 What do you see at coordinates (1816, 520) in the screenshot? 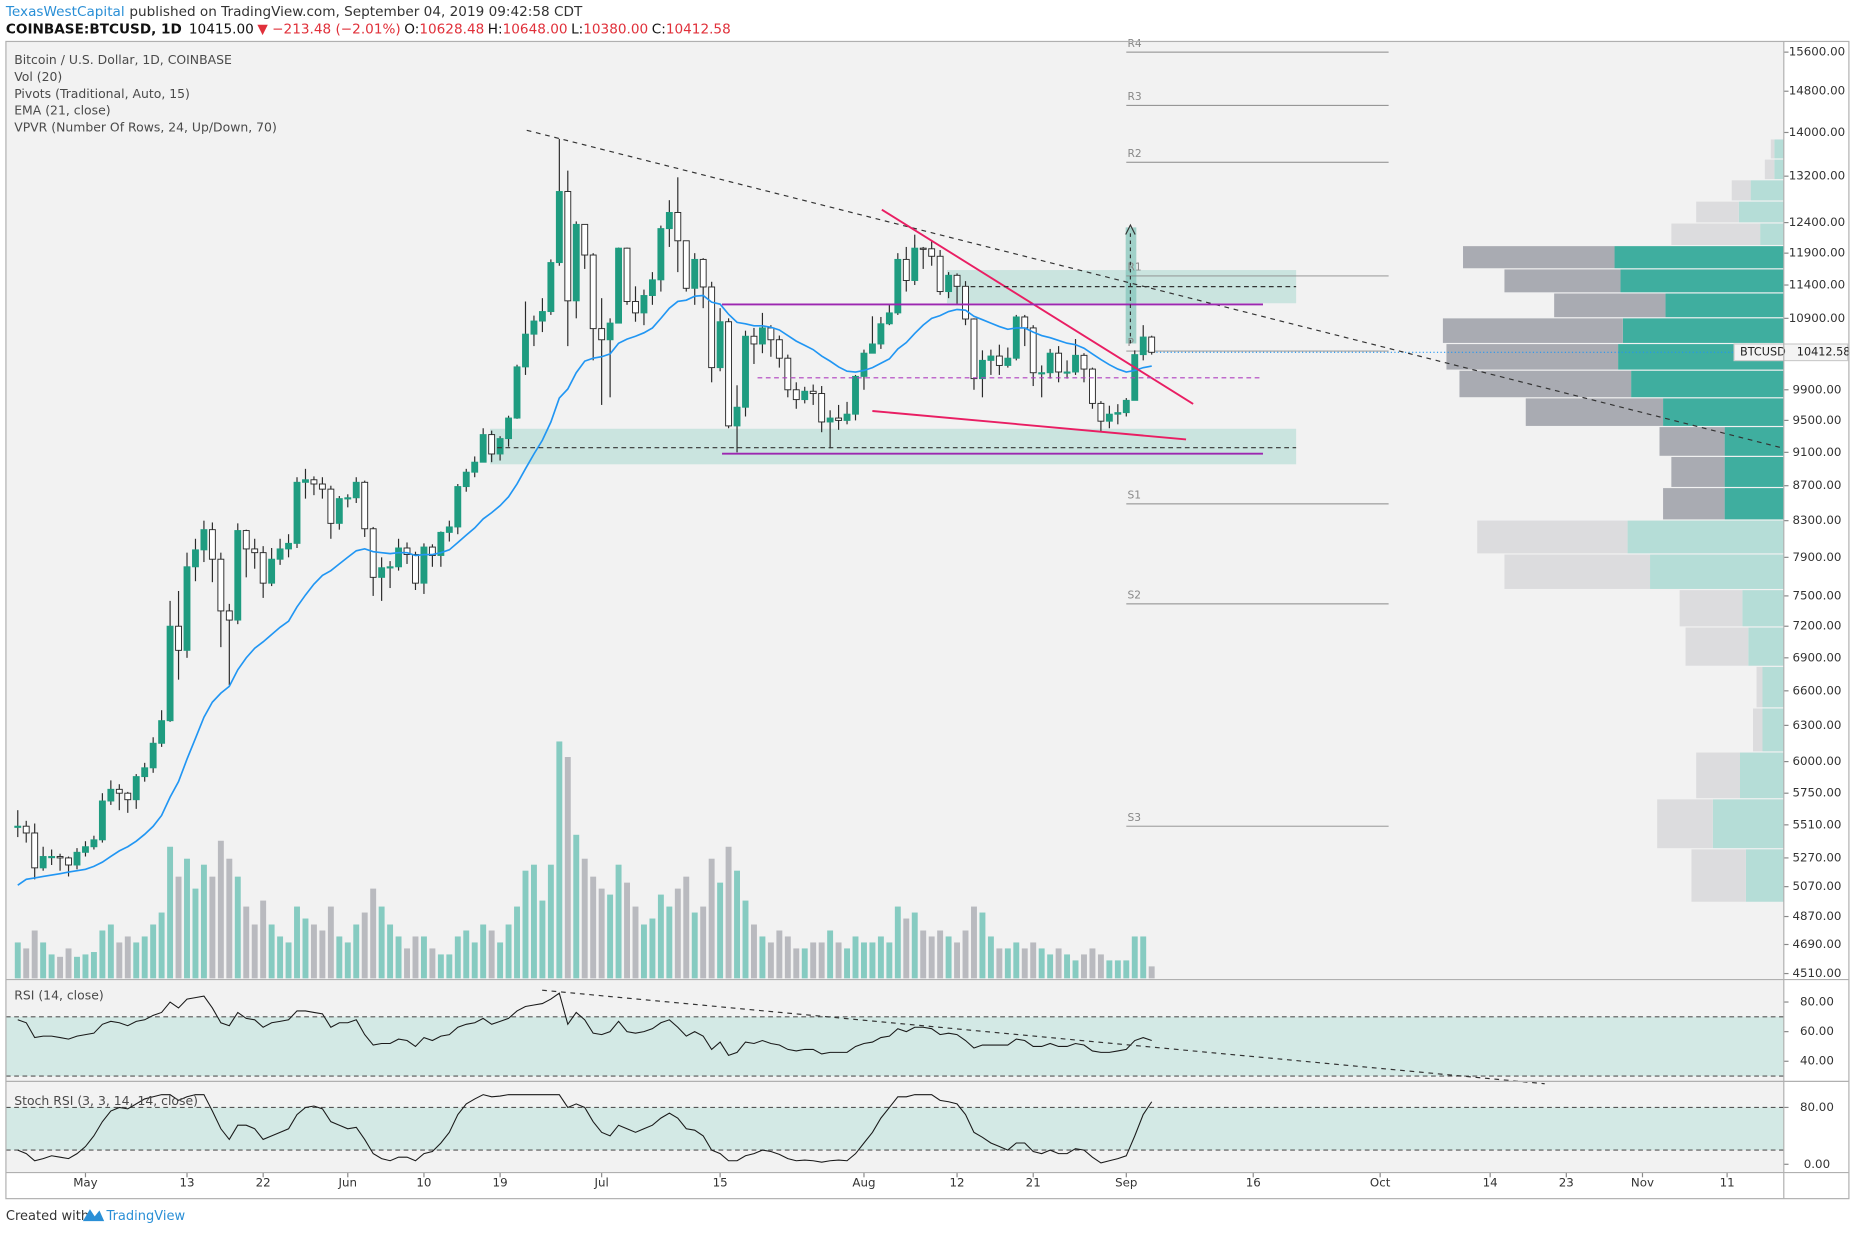
I see `y-tick-label: 8300.00` at bounding box center [1816, 520].